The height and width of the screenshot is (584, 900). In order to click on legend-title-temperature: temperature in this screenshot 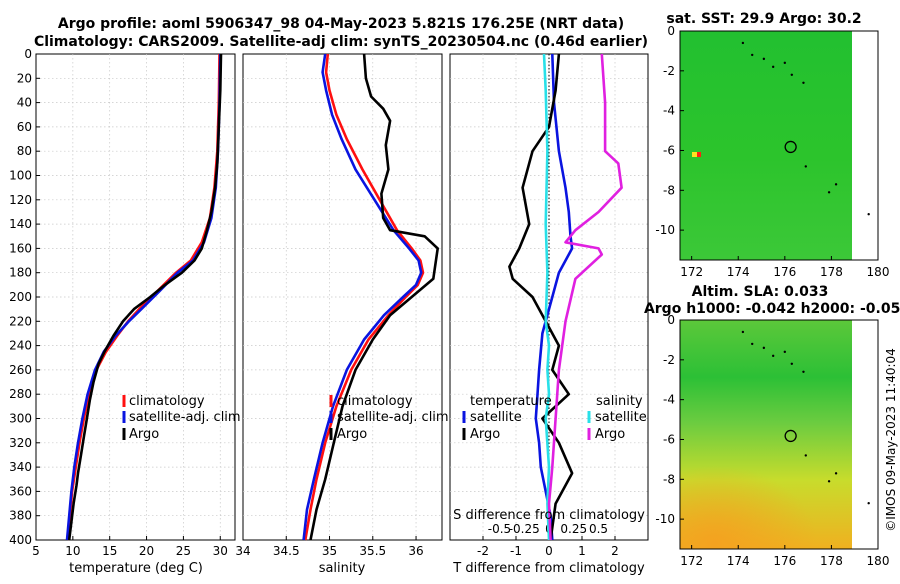, I will do `click(511, 401)`.